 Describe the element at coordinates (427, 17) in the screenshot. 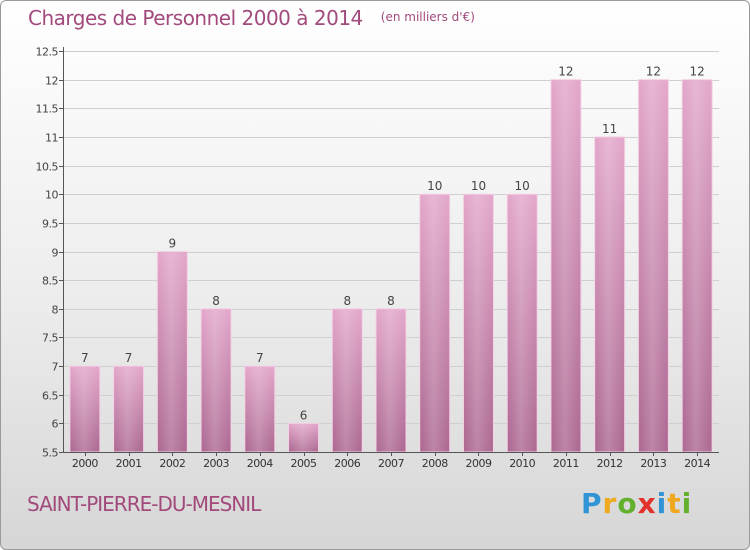

I see `chart-subtitle: (en milliers d'€)` at that location.